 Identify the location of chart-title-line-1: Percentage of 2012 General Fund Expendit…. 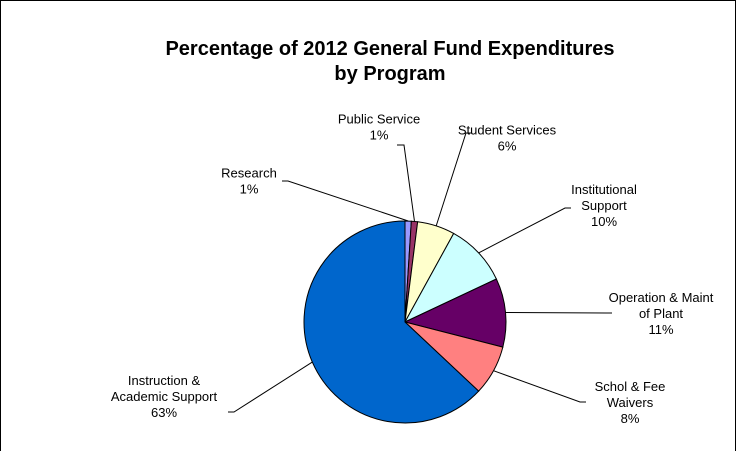
(389, 49).